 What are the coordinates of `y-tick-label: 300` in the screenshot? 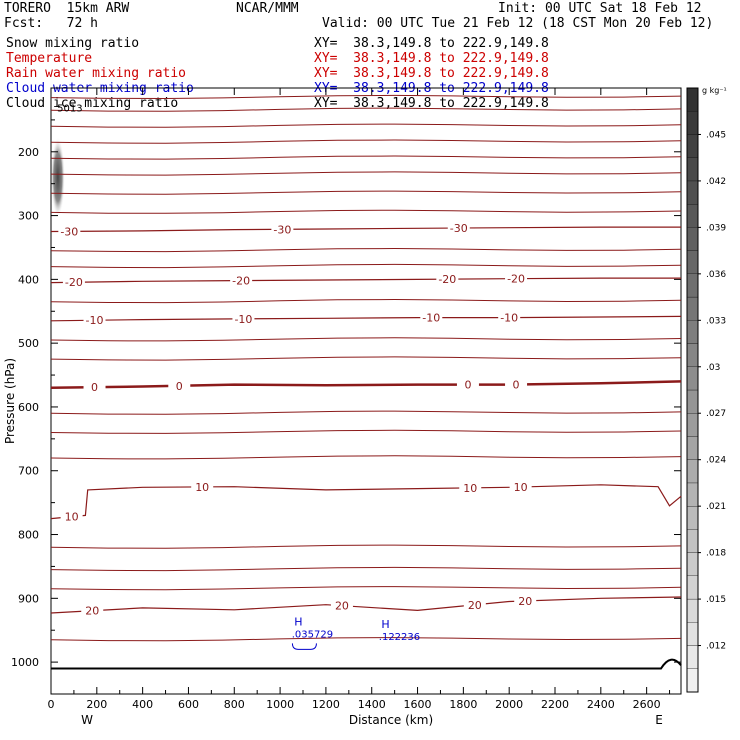 It's located at (28, 216).